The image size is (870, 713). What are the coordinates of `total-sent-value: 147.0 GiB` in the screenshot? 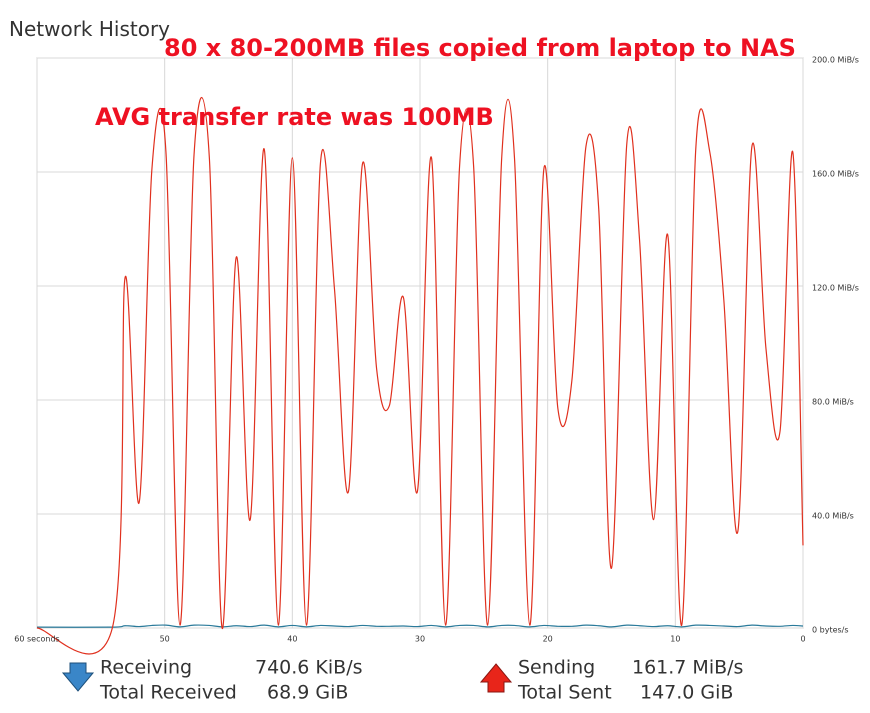 It's located at (686, 693).